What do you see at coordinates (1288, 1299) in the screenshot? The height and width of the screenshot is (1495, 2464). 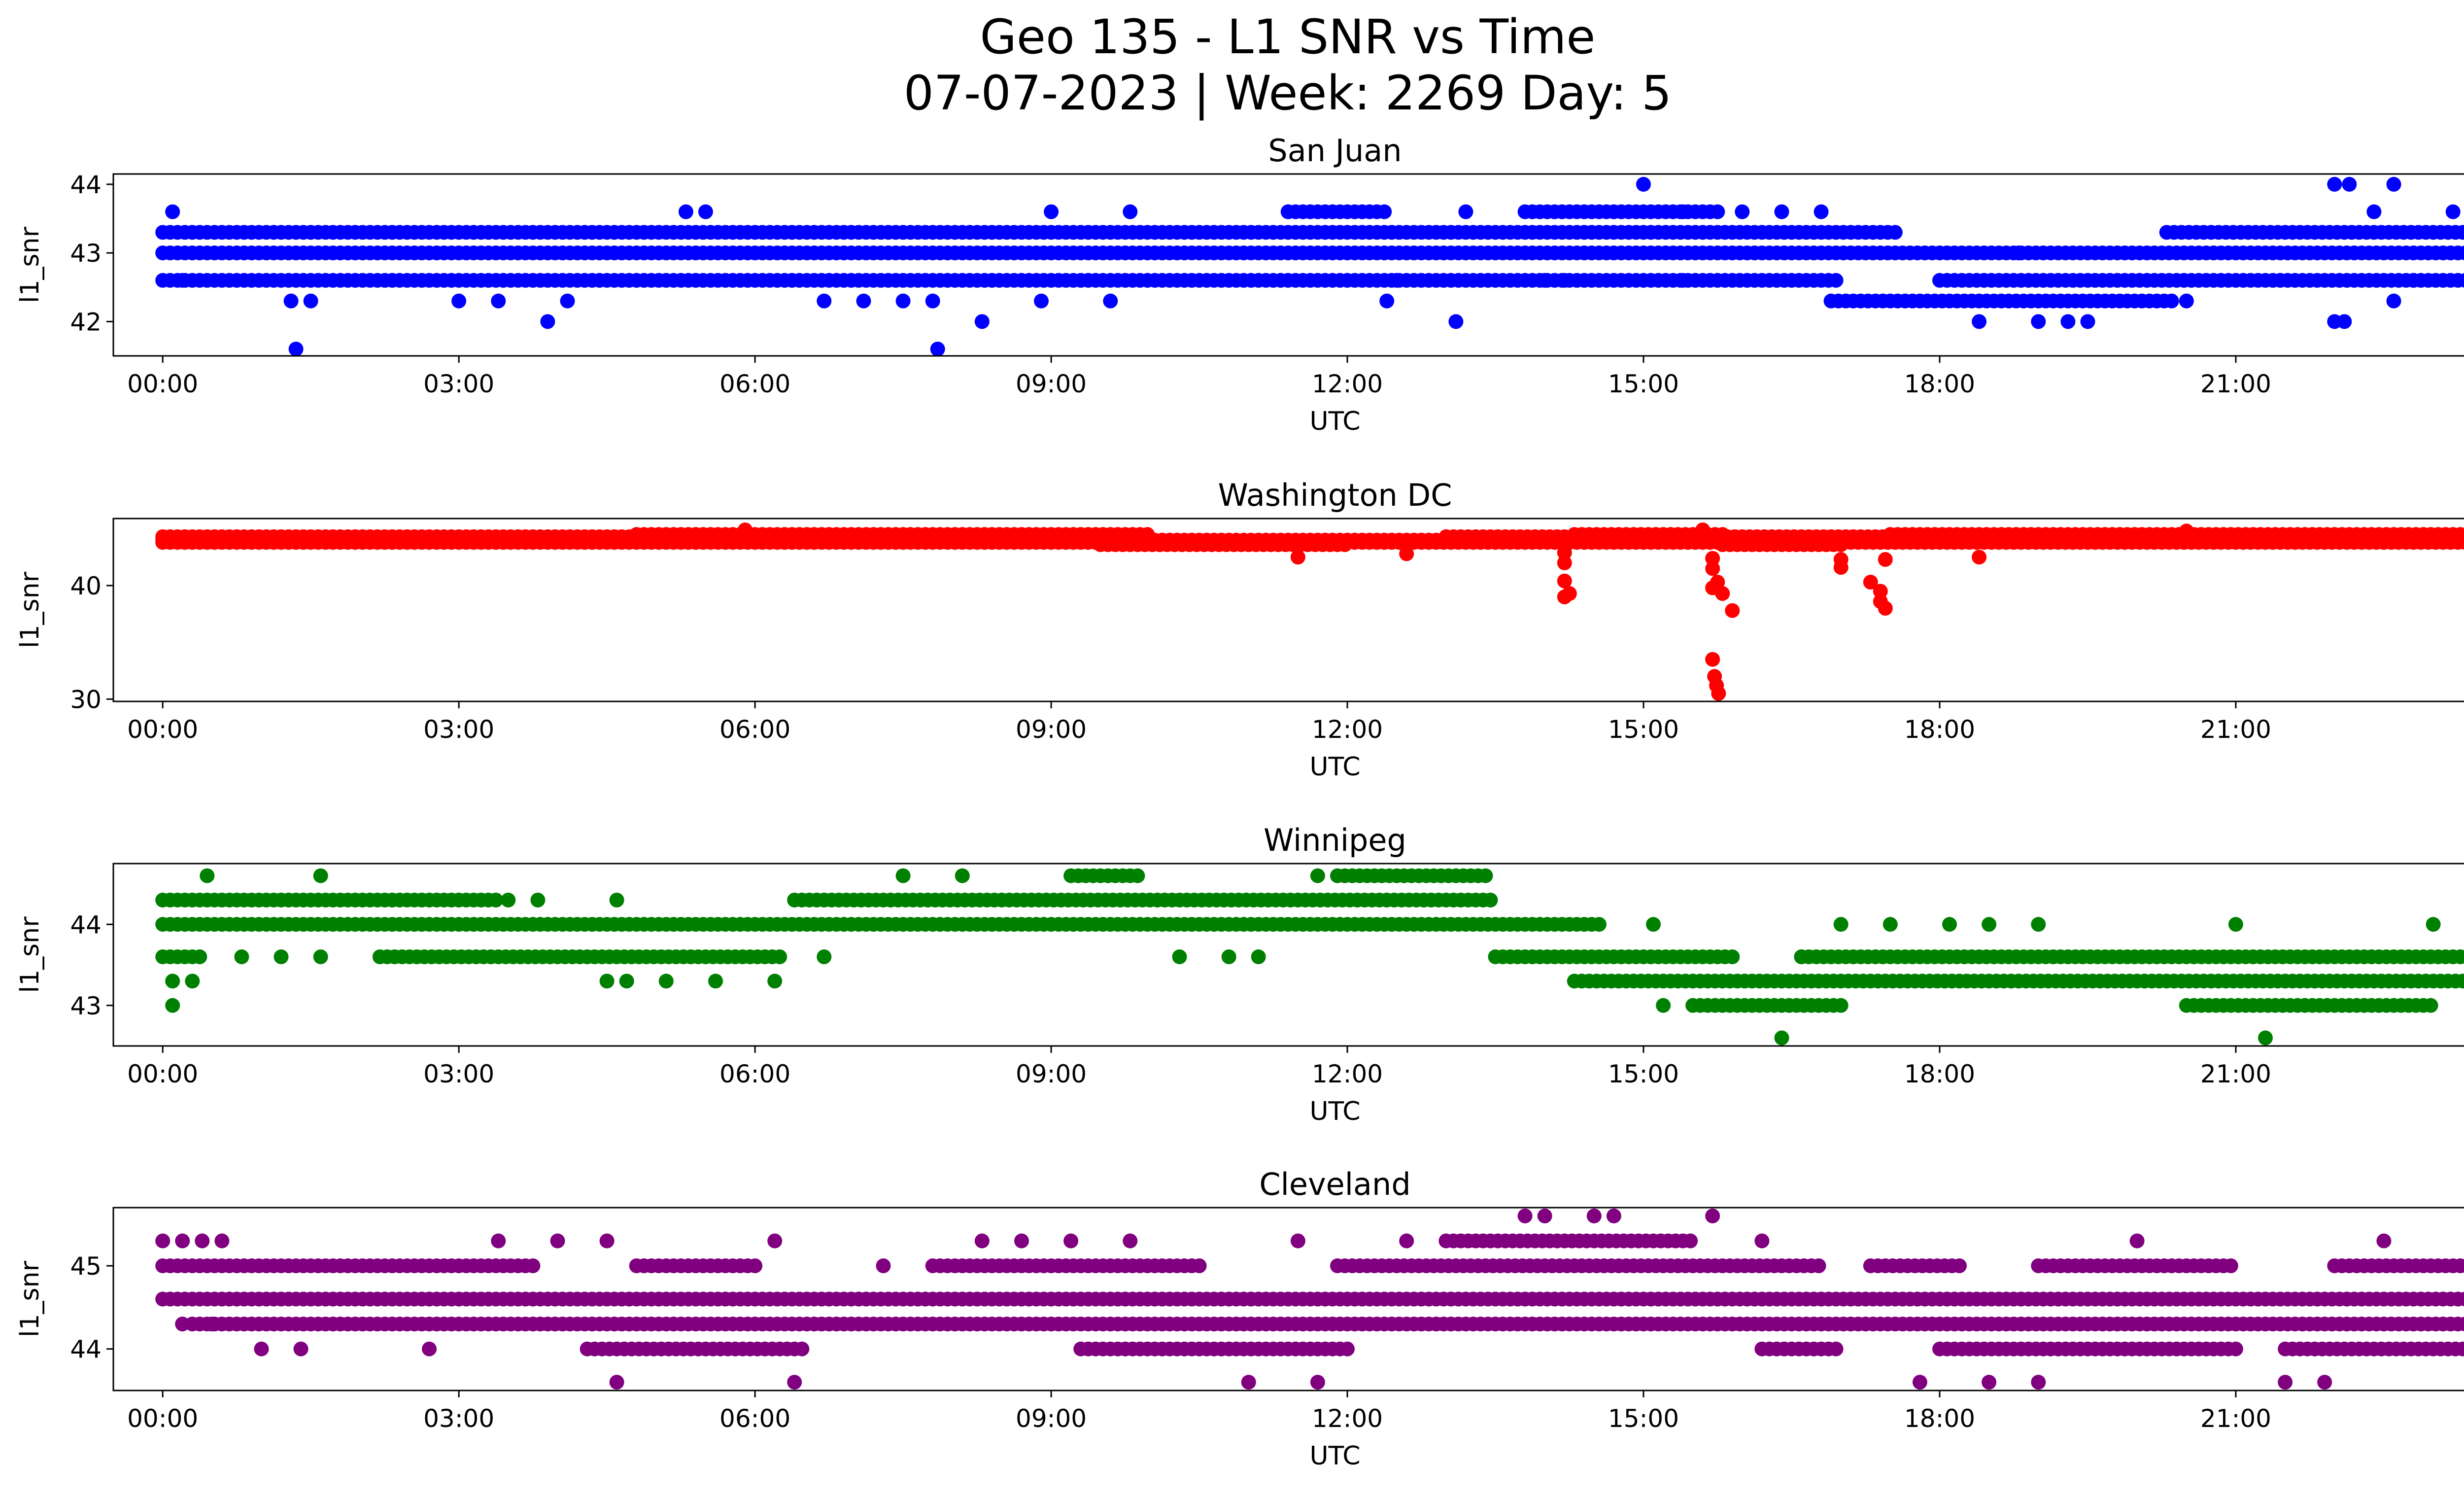 I see `plot-frame` at bounding box center [1288, 1299].